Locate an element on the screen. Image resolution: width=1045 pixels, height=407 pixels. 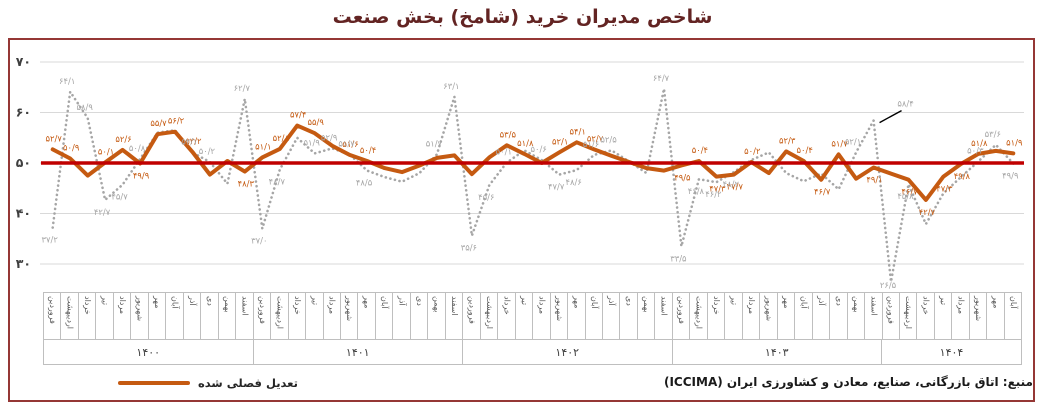
month-cell: دی is located at coordinates (209, 316).